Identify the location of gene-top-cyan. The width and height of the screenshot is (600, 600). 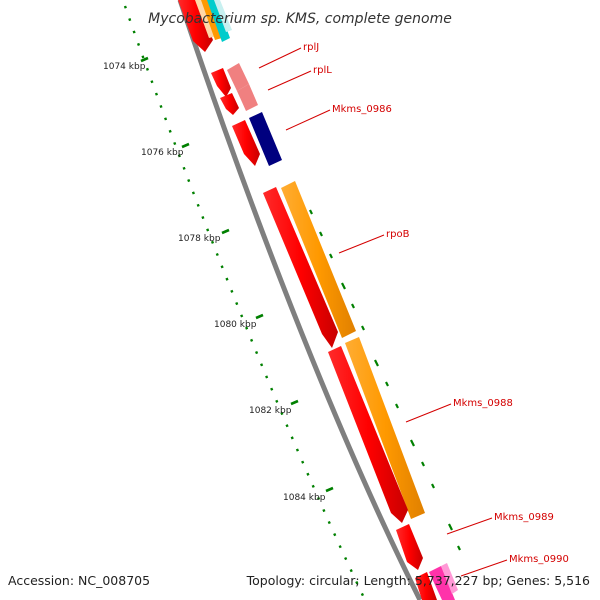
(218, 21).